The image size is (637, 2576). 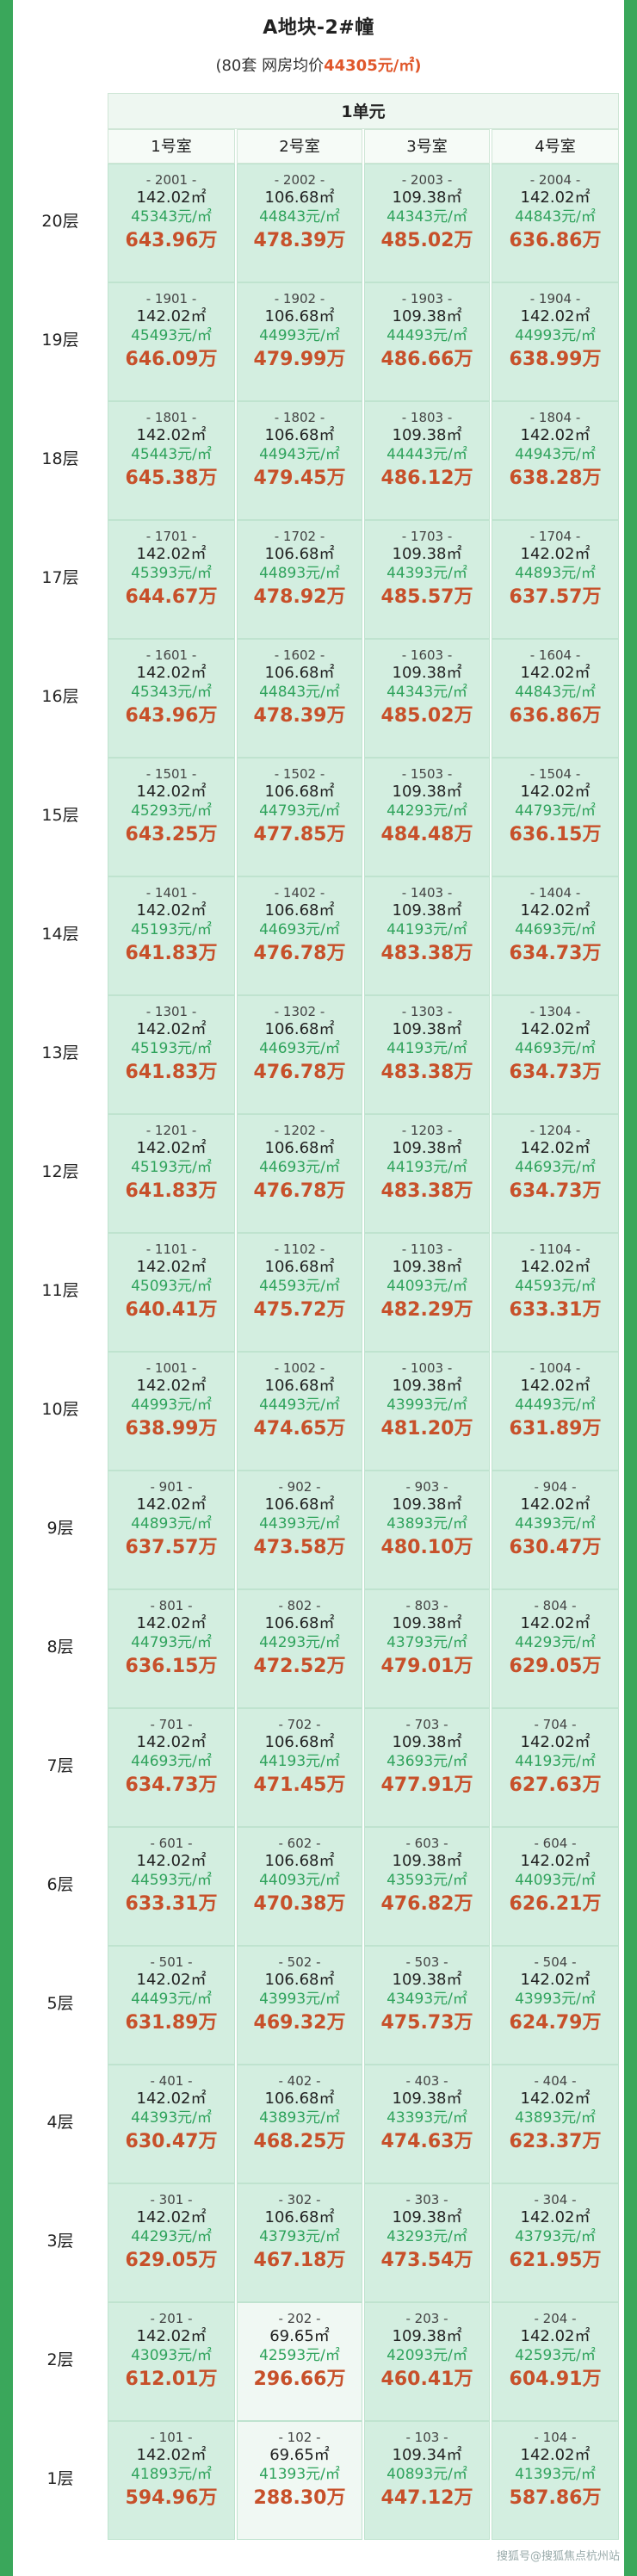 I want to click on unit-price: 44693元/㎡, so click(x=555, y=1049).